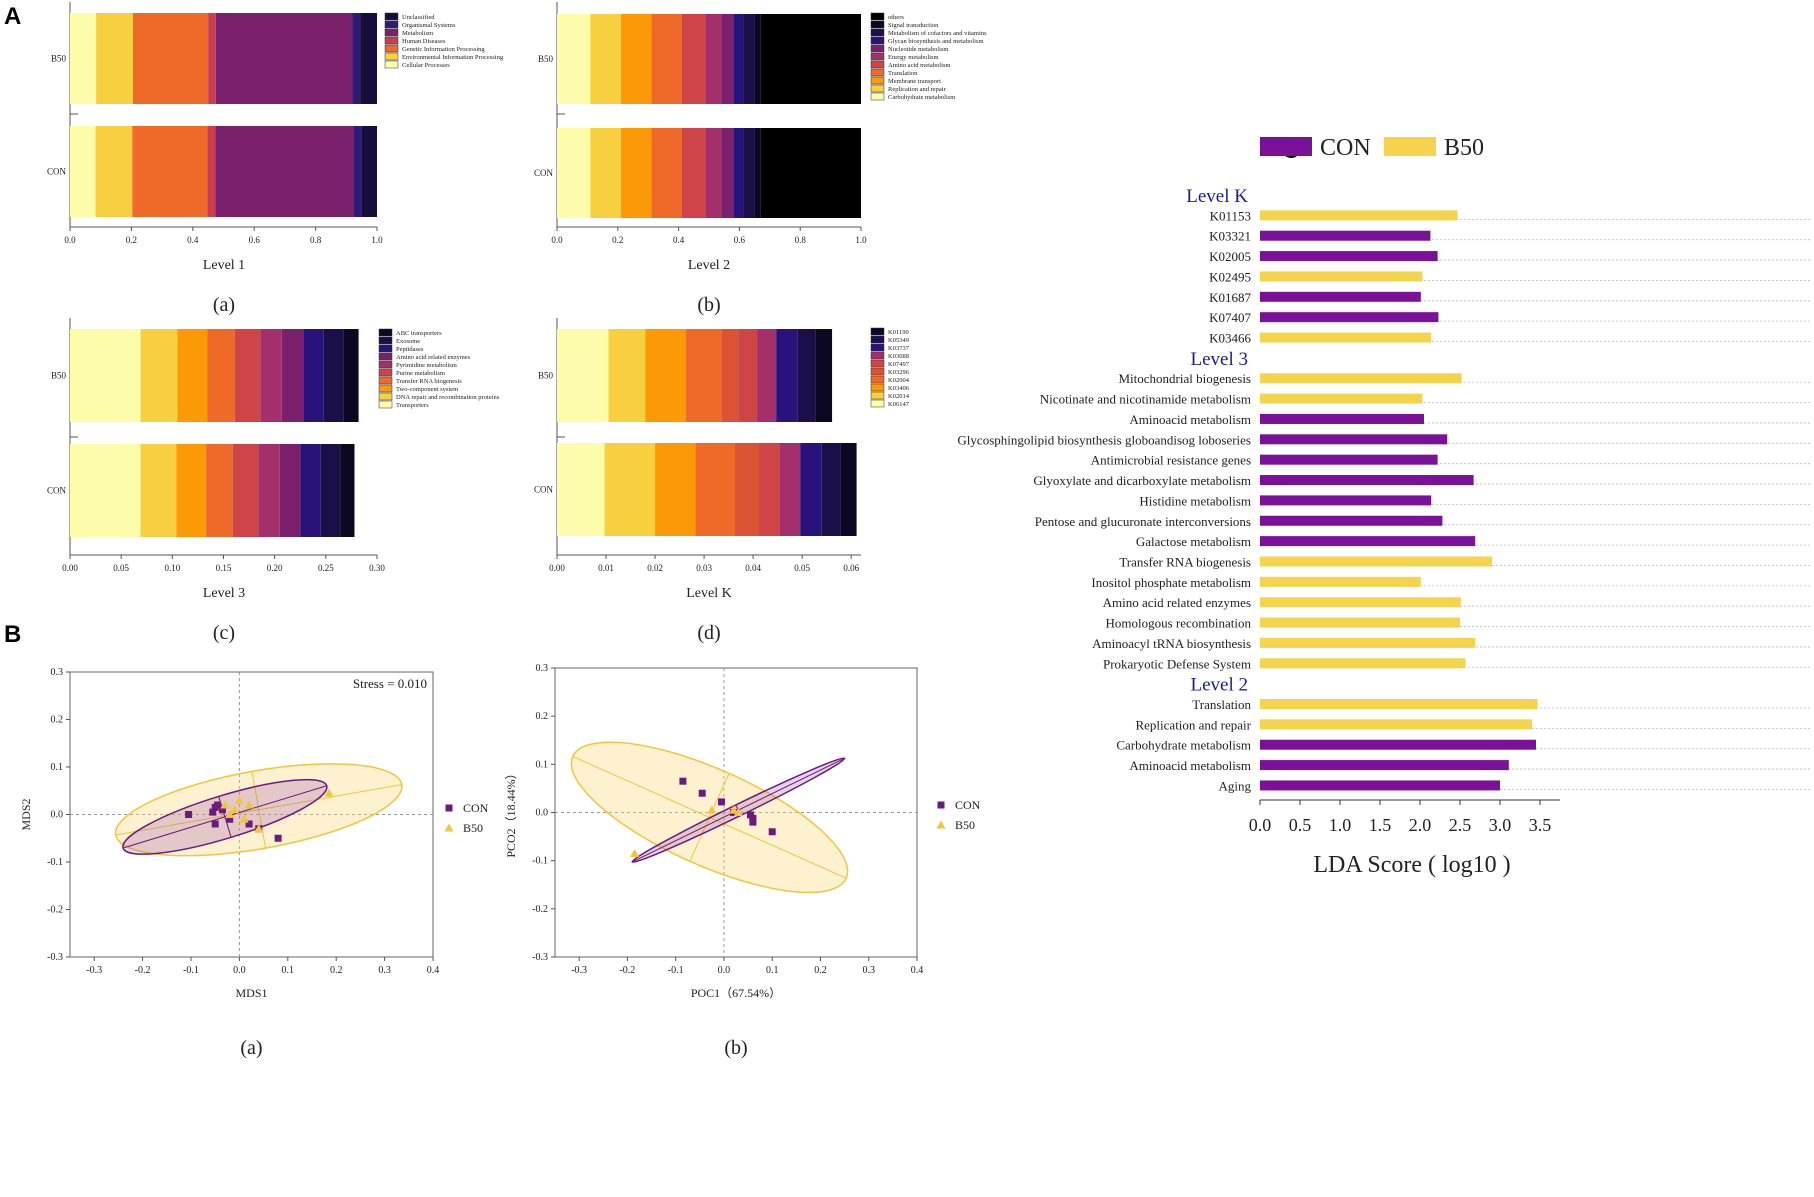 The width and height of the screenshot is (1814, 1197). What do you see at coordinates (898, 332) in the screenshot?
I see `legend-label: K01190` at bounding box center [898, 332].